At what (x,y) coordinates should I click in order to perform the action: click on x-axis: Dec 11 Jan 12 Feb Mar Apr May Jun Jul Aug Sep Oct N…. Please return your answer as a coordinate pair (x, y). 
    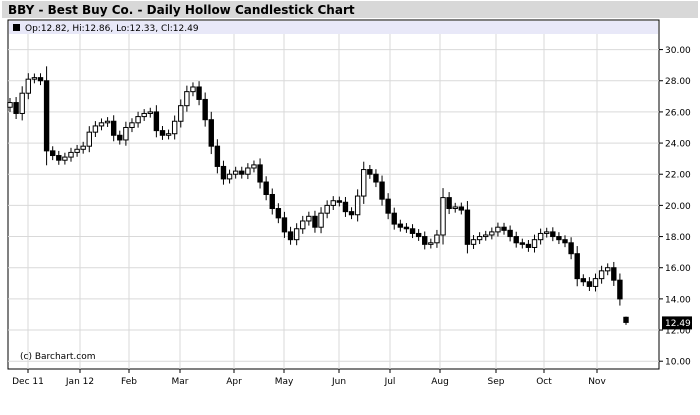
    Looking at the image, I should click on (309, 378).